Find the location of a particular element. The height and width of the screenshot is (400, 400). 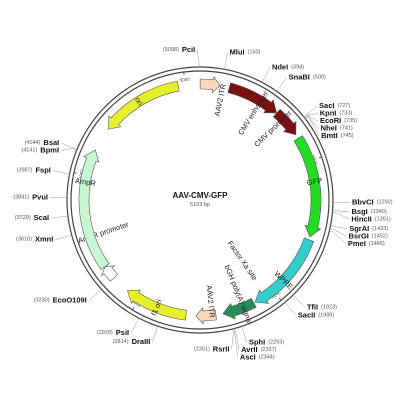

site-xmni: (3610) XmnI is located at coordinates (34, 239).